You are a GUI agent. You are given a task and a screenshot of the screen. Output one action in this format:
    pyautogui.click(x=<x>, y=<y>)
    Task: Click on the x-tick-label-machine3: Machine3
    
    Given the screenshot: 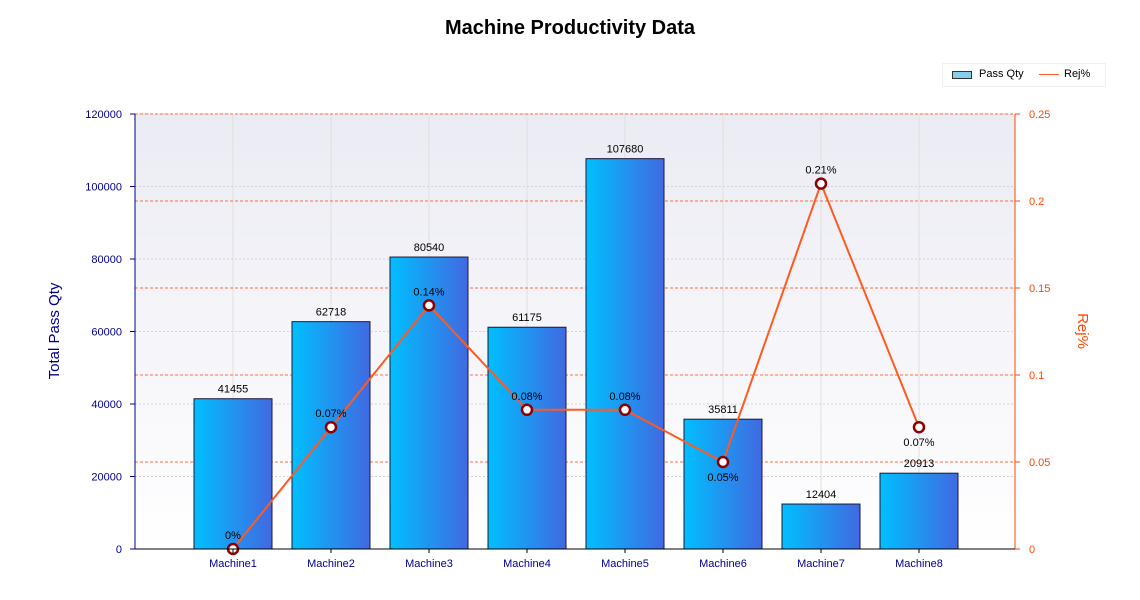 What is the action you would take?
    pyautogui.click(x=429, y=564)
    